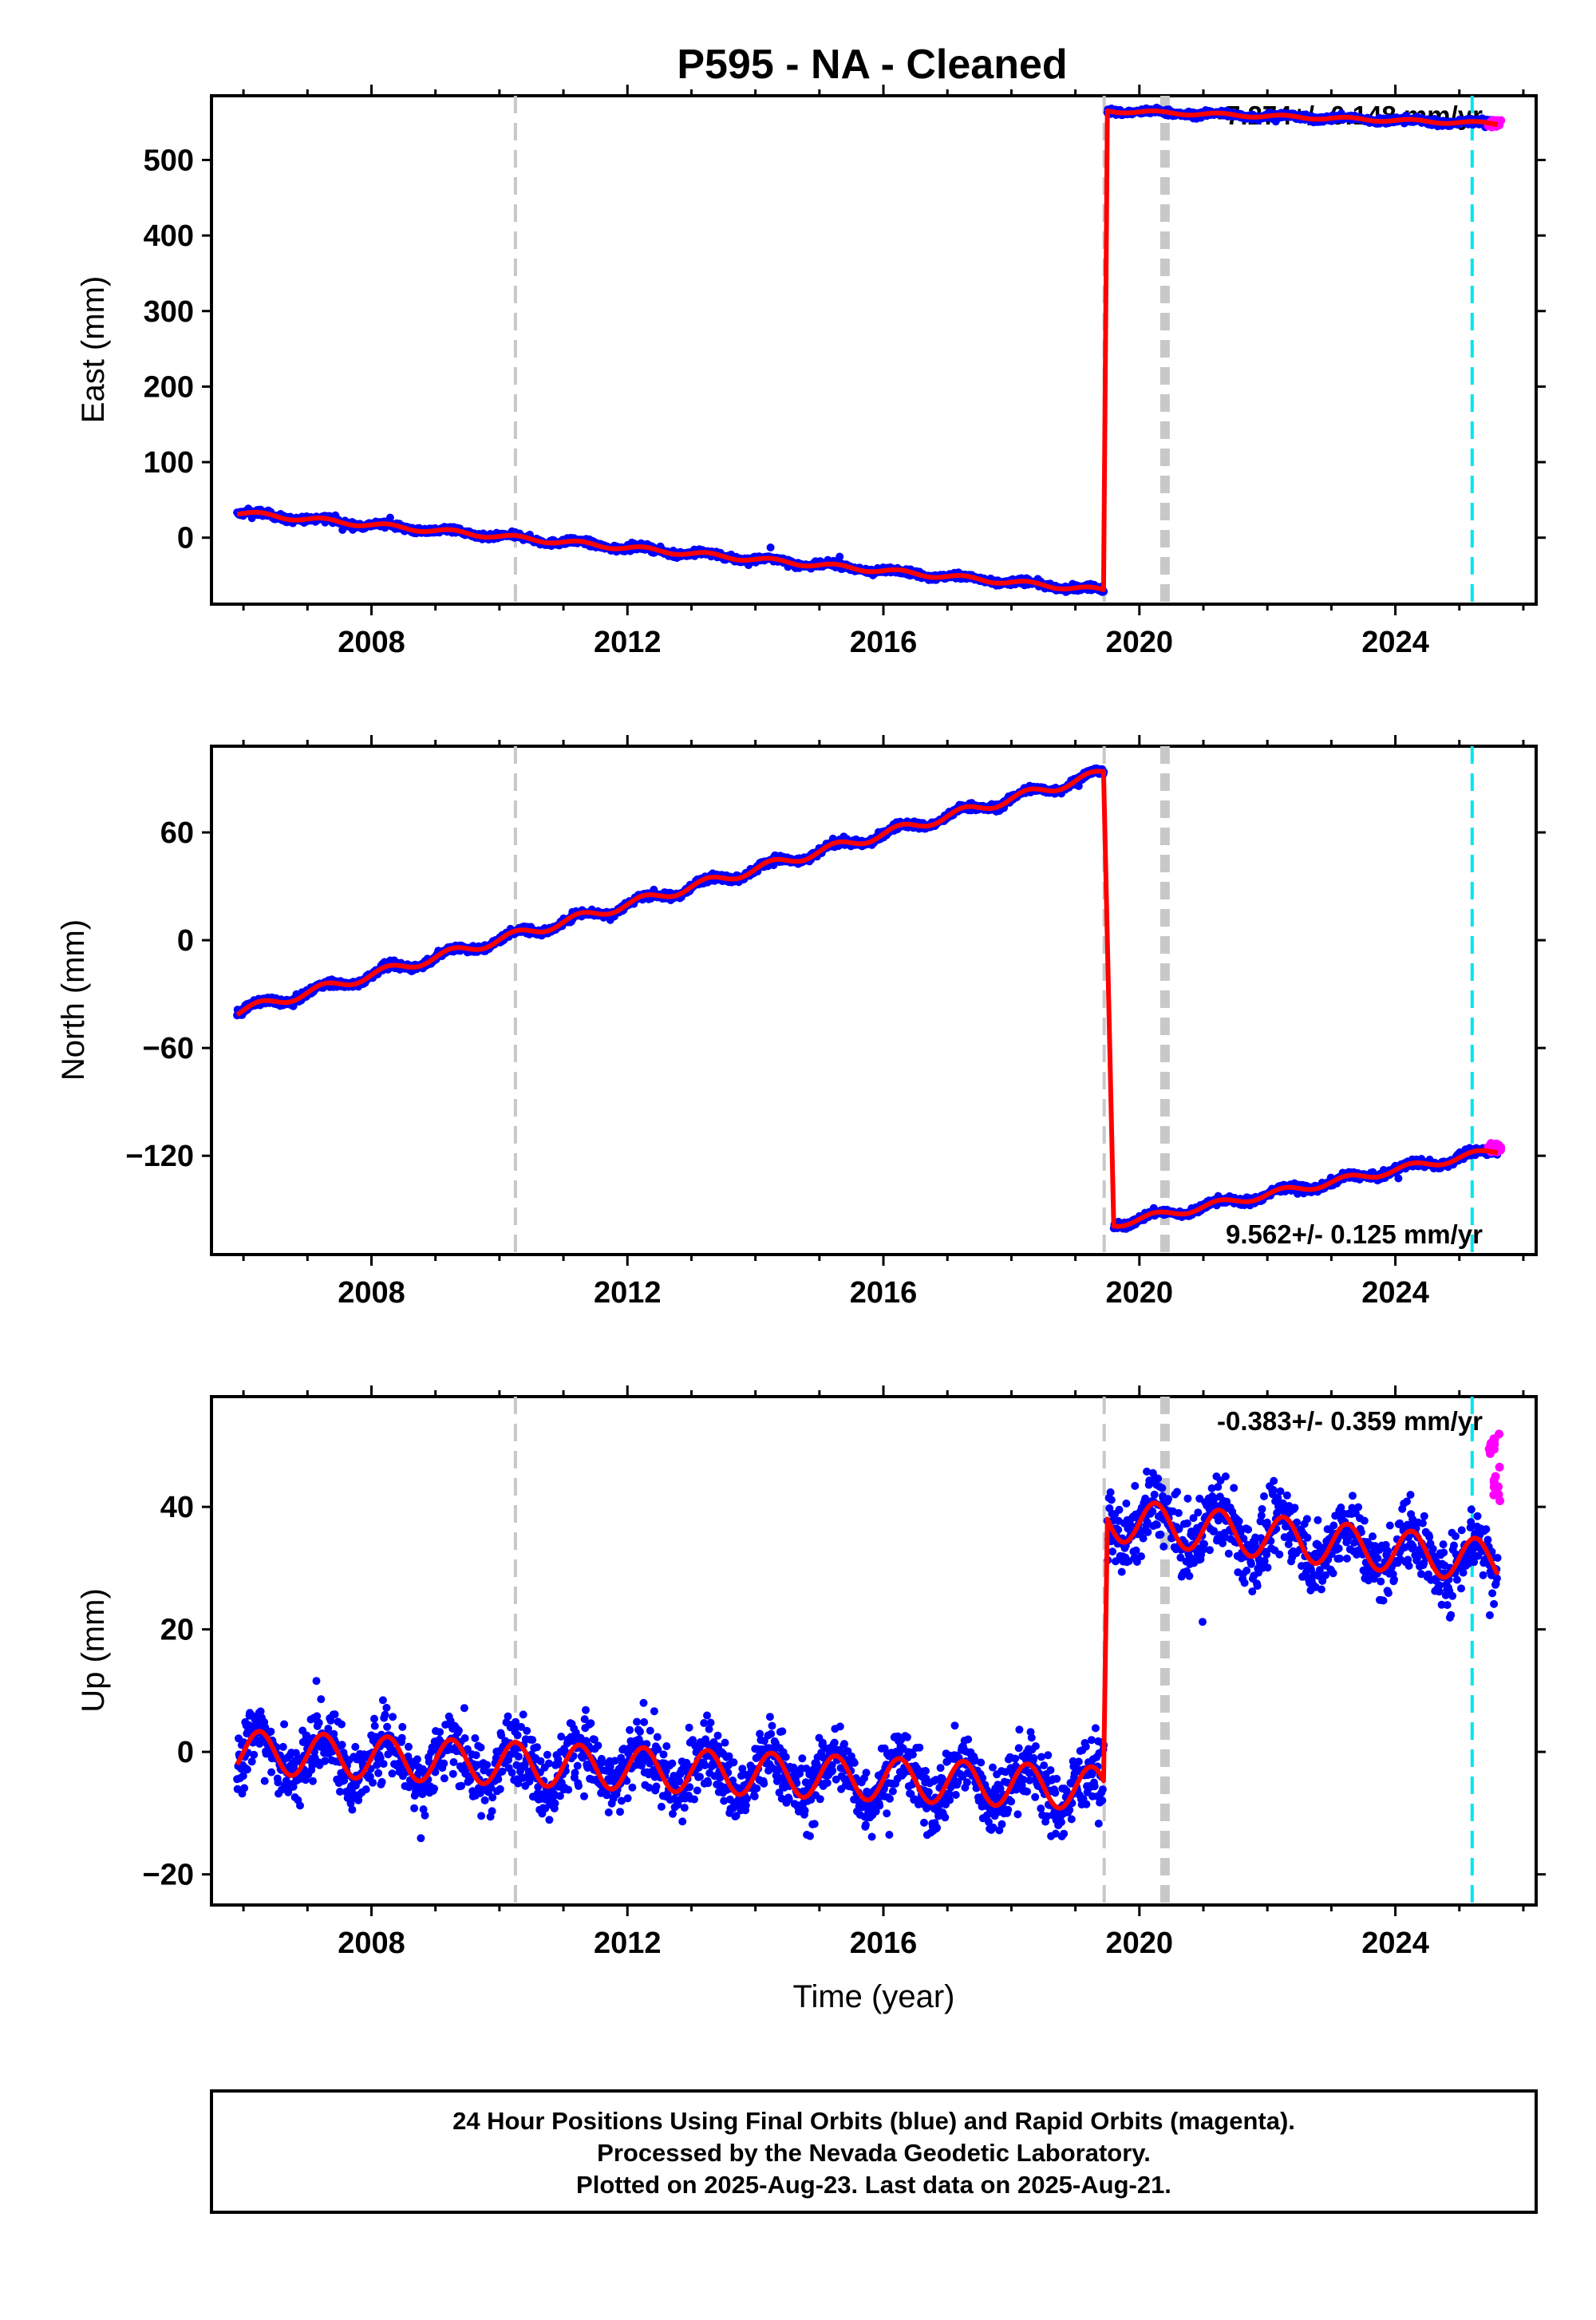 This screenshot has height=2320, width=1596. What do you see at coordinates (73, 1000) in the screenshot?
I see `north-axis-label: North (mm)` at bounding box center [73, 1000].